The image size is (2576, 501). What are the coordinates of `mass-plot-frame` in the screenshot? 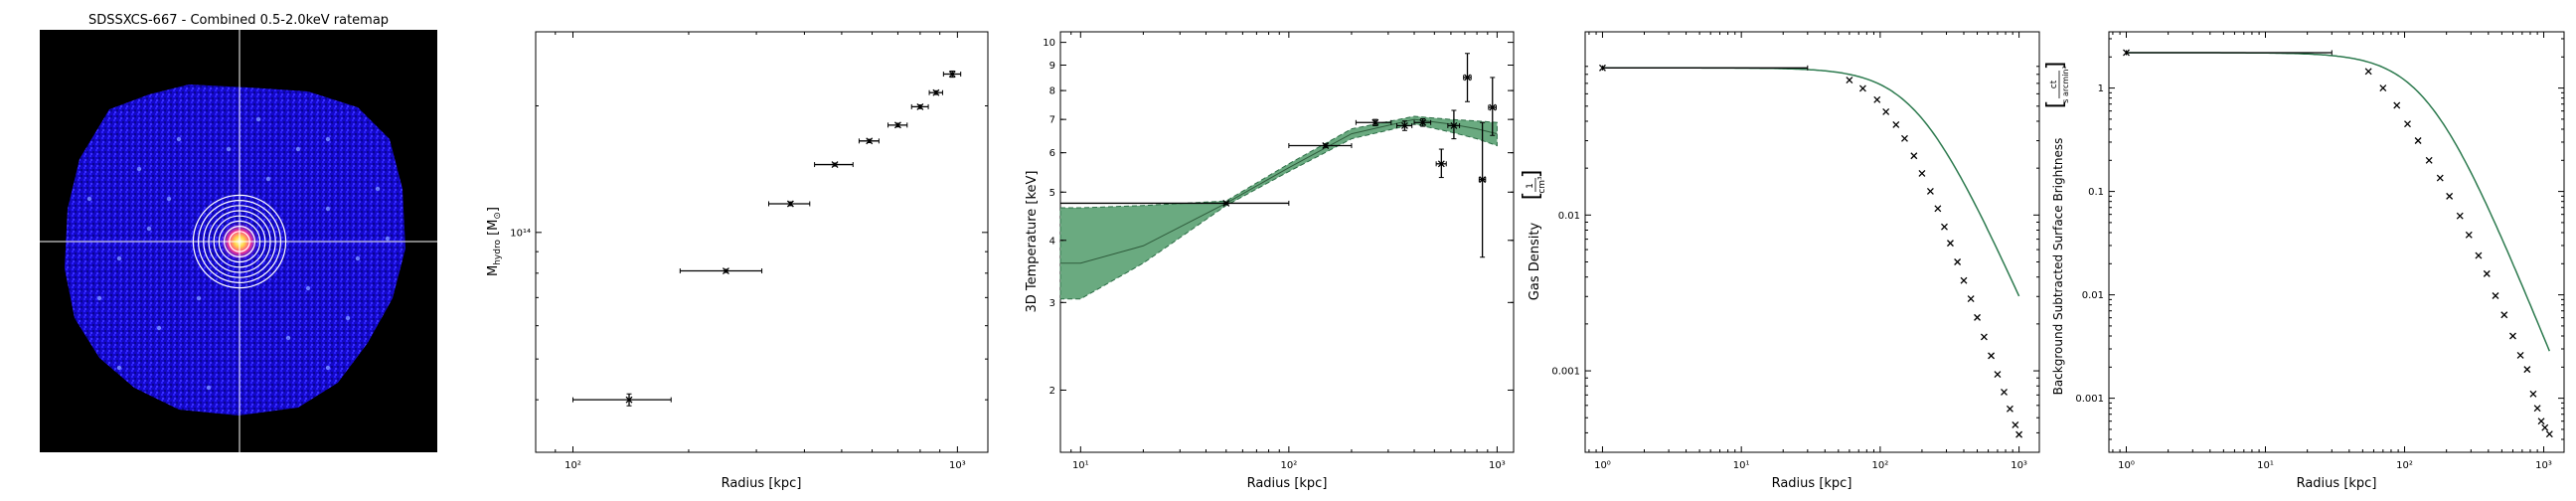 It's located at (762, 242).